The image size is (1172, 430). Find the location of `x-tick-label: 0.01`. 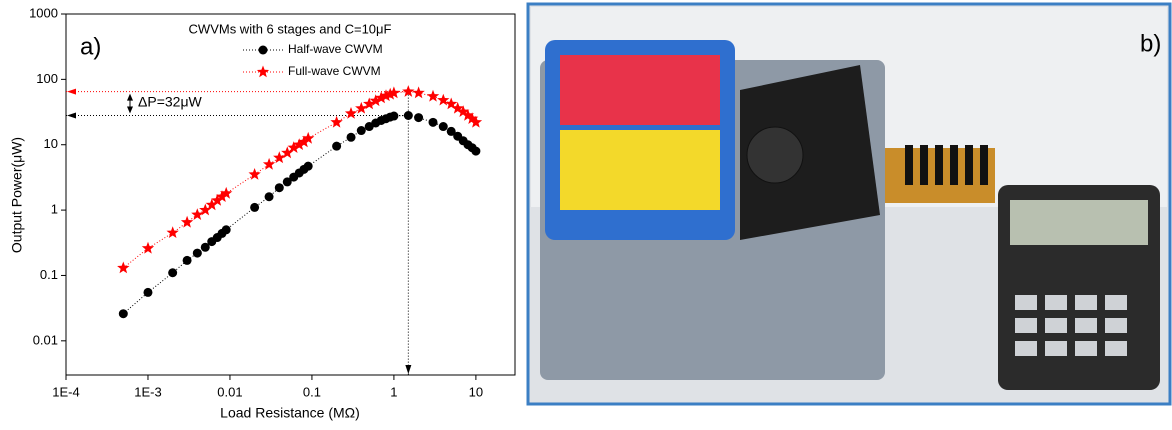

x-tick-label: 0.01 is located at coordinates (229, 391).